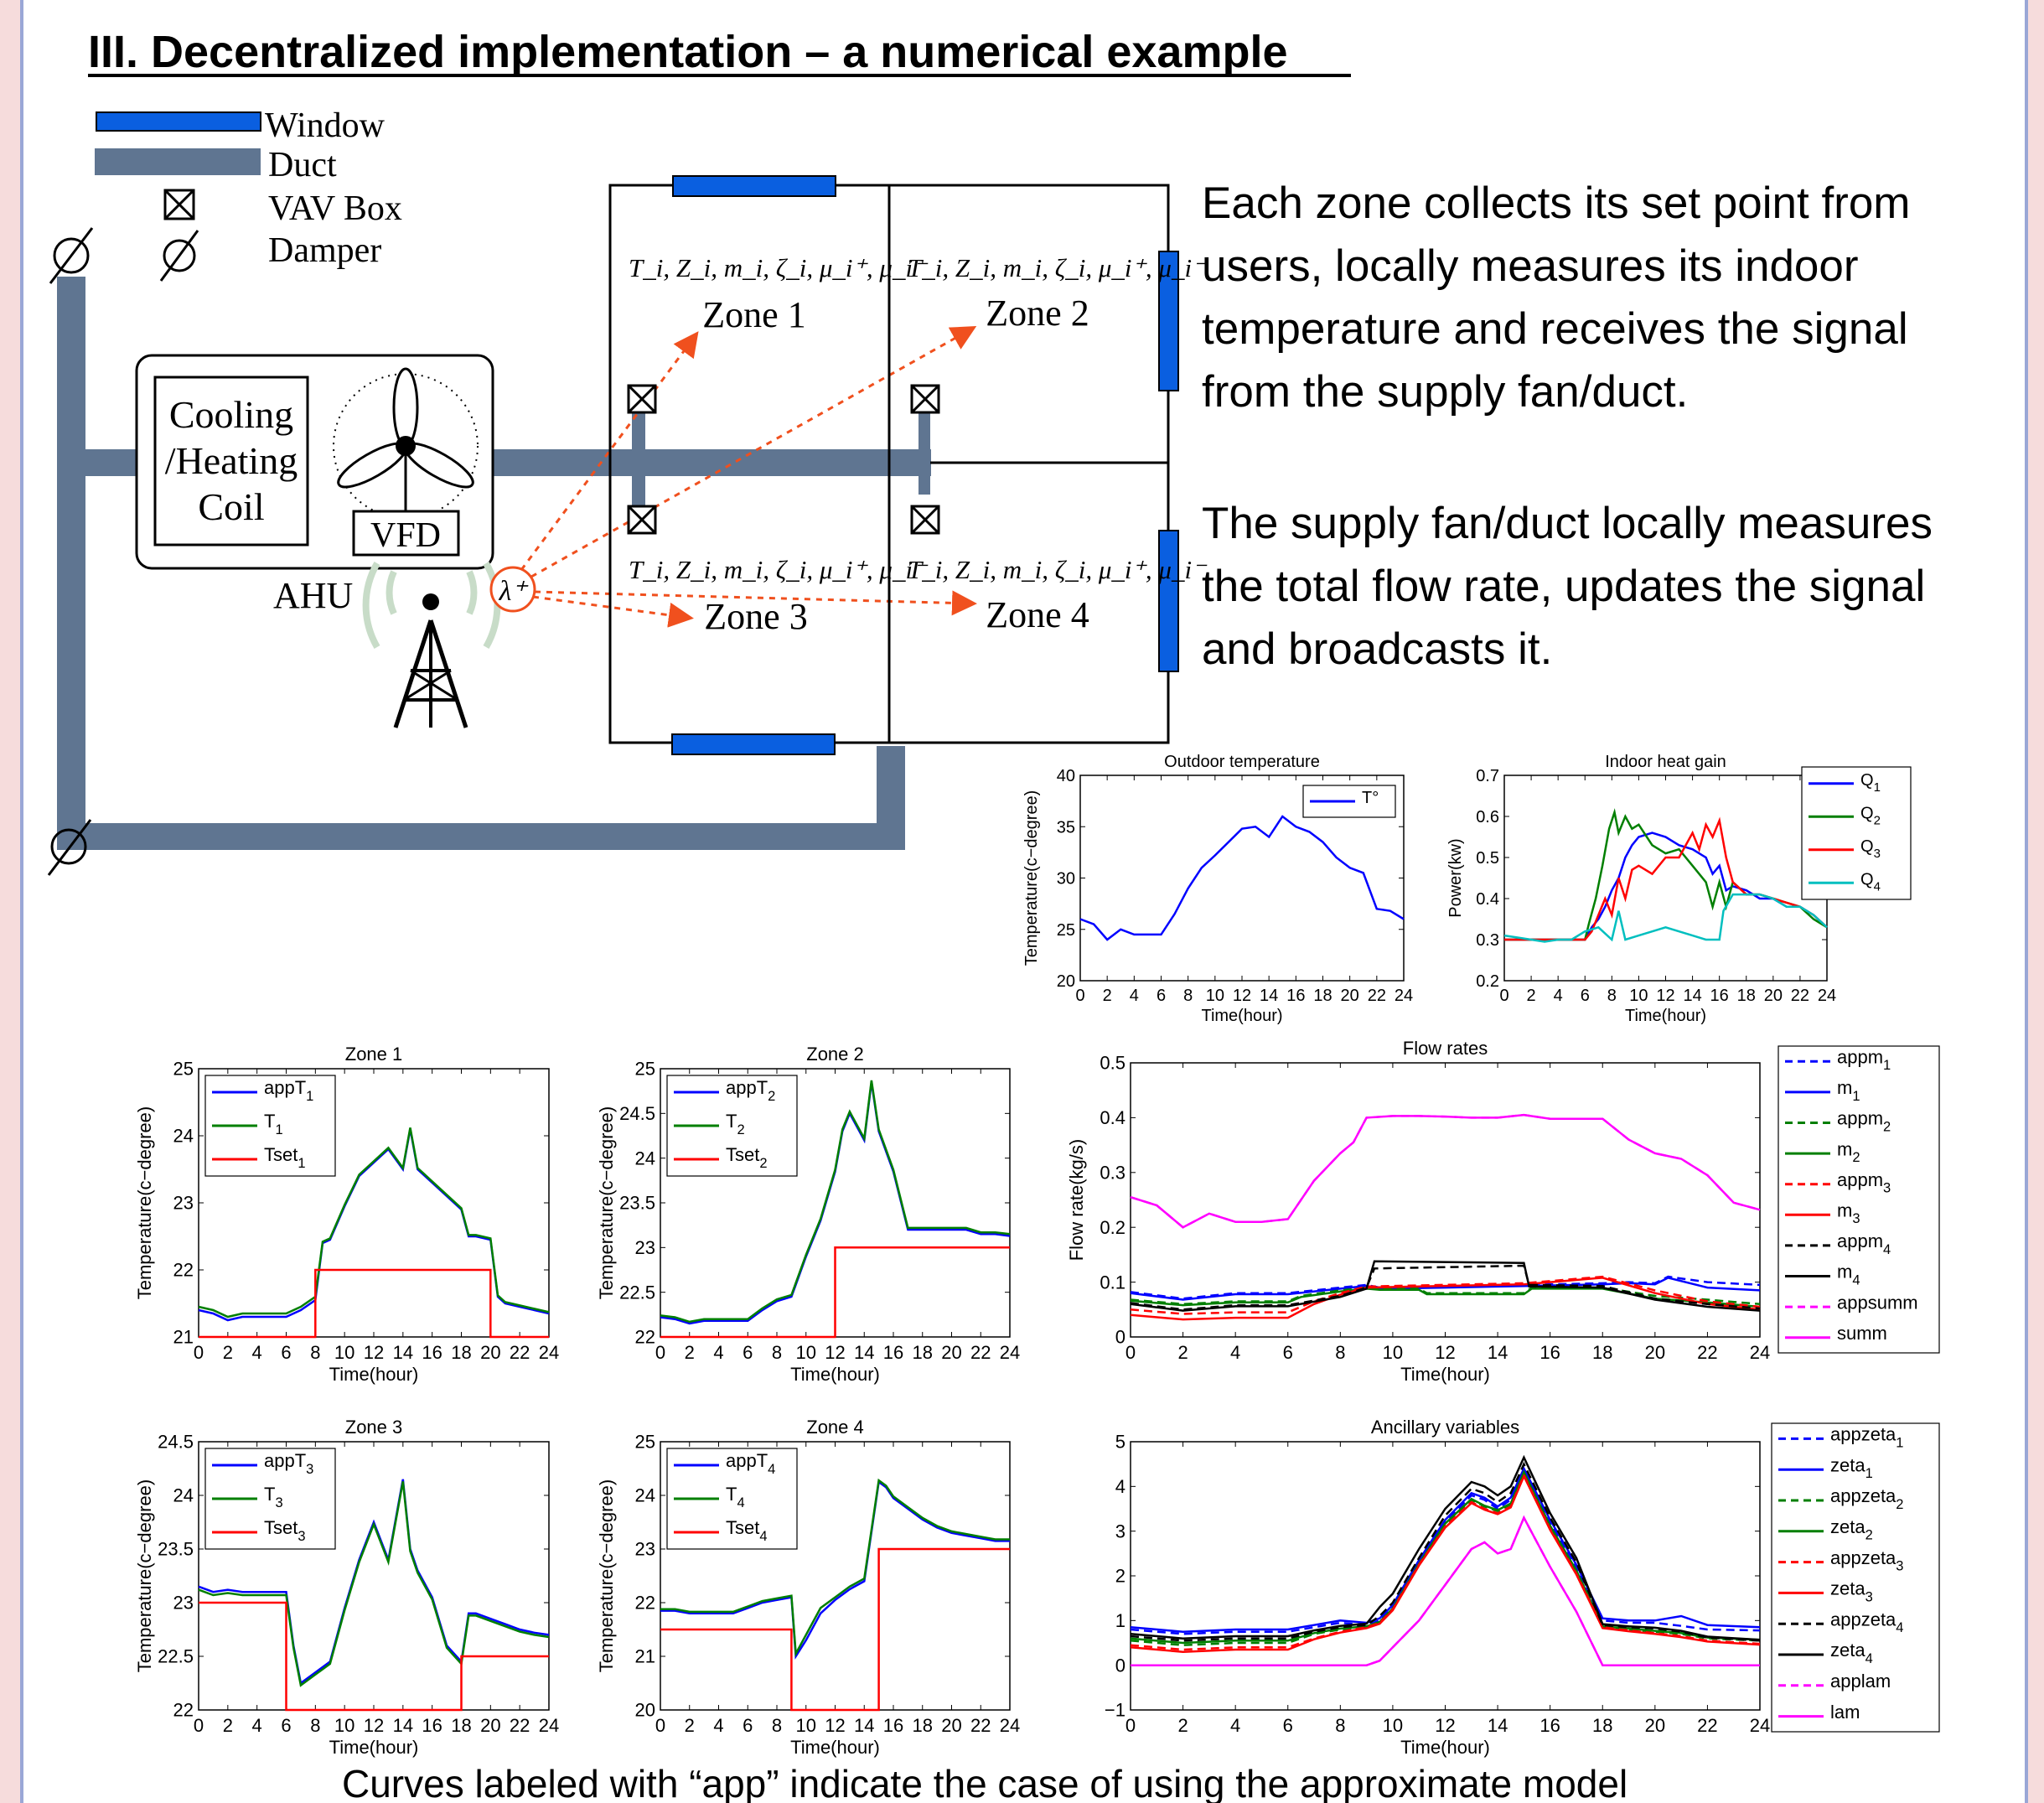 The height and width of the screenshot is (1803, 2044). I want to click on legend-label: Tset2, so click(747, 1157).